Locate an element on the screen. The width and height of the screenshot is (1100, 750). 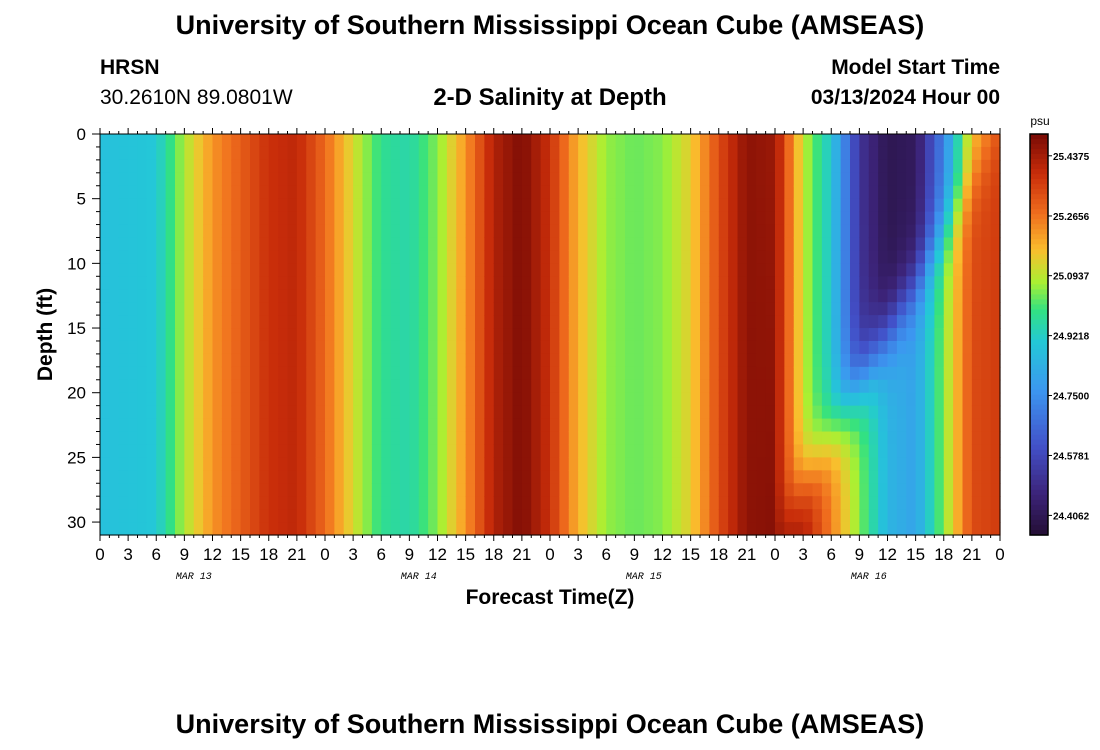
x-tick-label: 0 is located at coordinates (774, 554).